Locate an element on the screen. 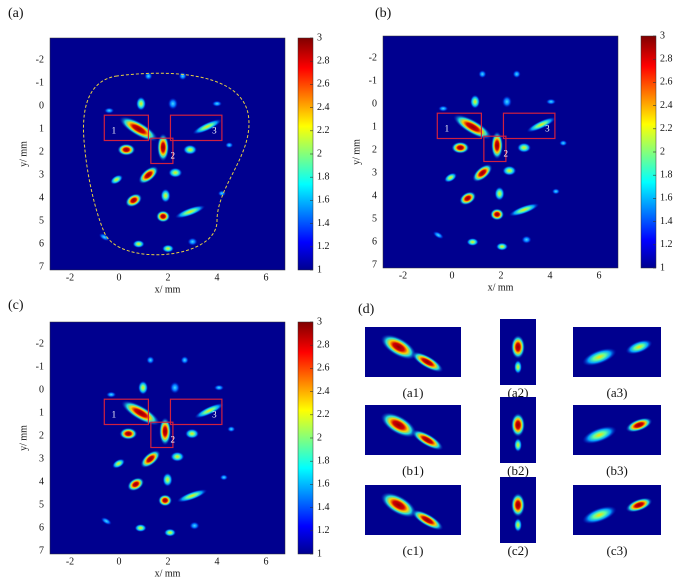  crop-label: (a1) is located at coordinates (413, 392).